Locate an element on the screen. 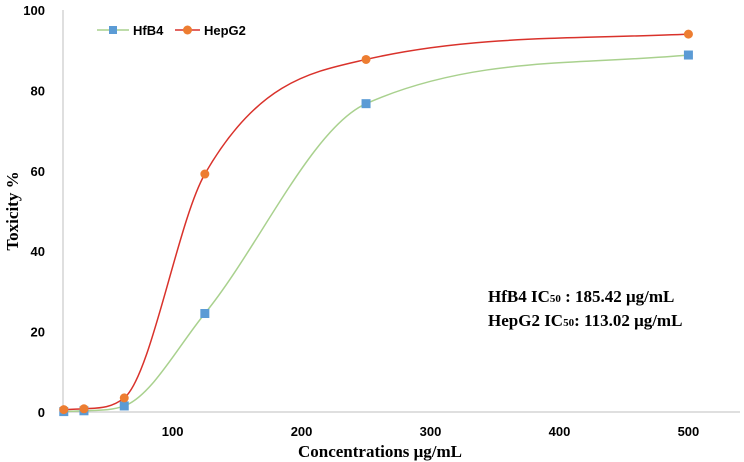  legend-label-hepg2: HepG2 is located at coordinates (225, 30).